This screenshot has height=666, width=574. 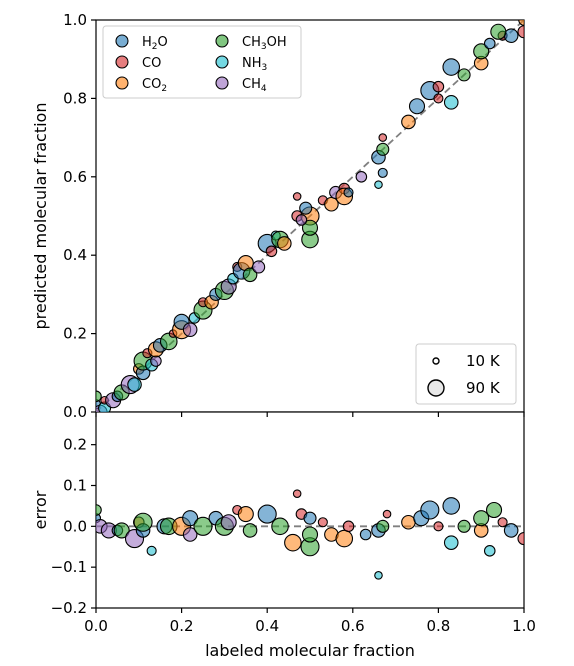 I want to click on bottom-y-tick-label: −0.1, so click(x=69, y=567).